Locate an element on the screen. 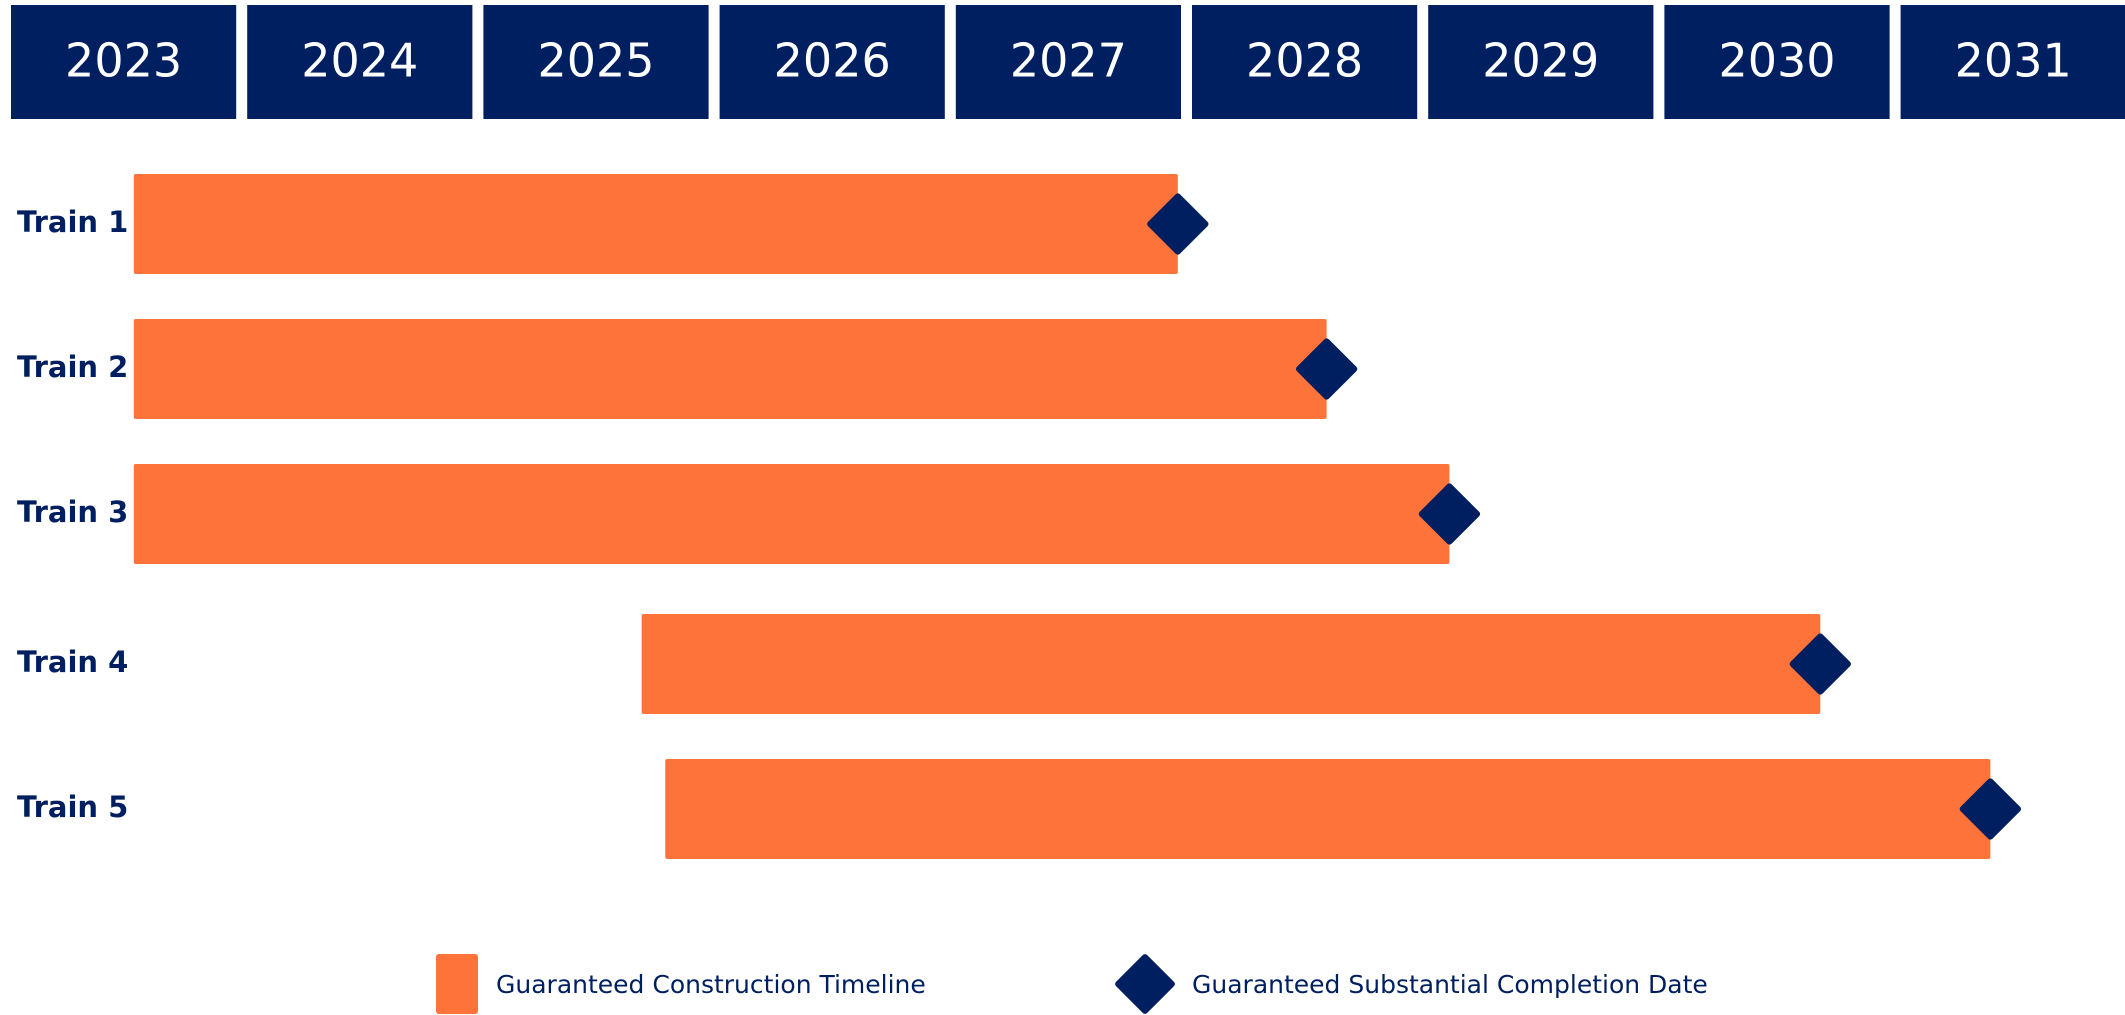 This screenshot has width=2125, height=1015. year-label: 2025 is located at coordinates (595, 61).